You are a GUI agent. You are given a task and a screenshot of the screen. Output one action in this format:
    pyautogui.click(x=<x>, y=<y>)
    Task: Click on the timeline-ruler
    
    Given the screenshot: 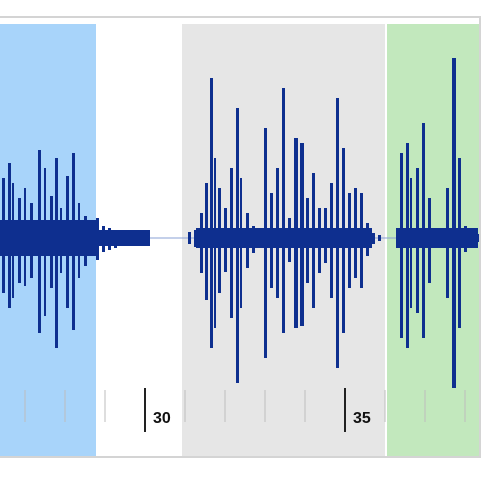 What is the action you would take?
    pyautogui.click(x=245, y=410)
    